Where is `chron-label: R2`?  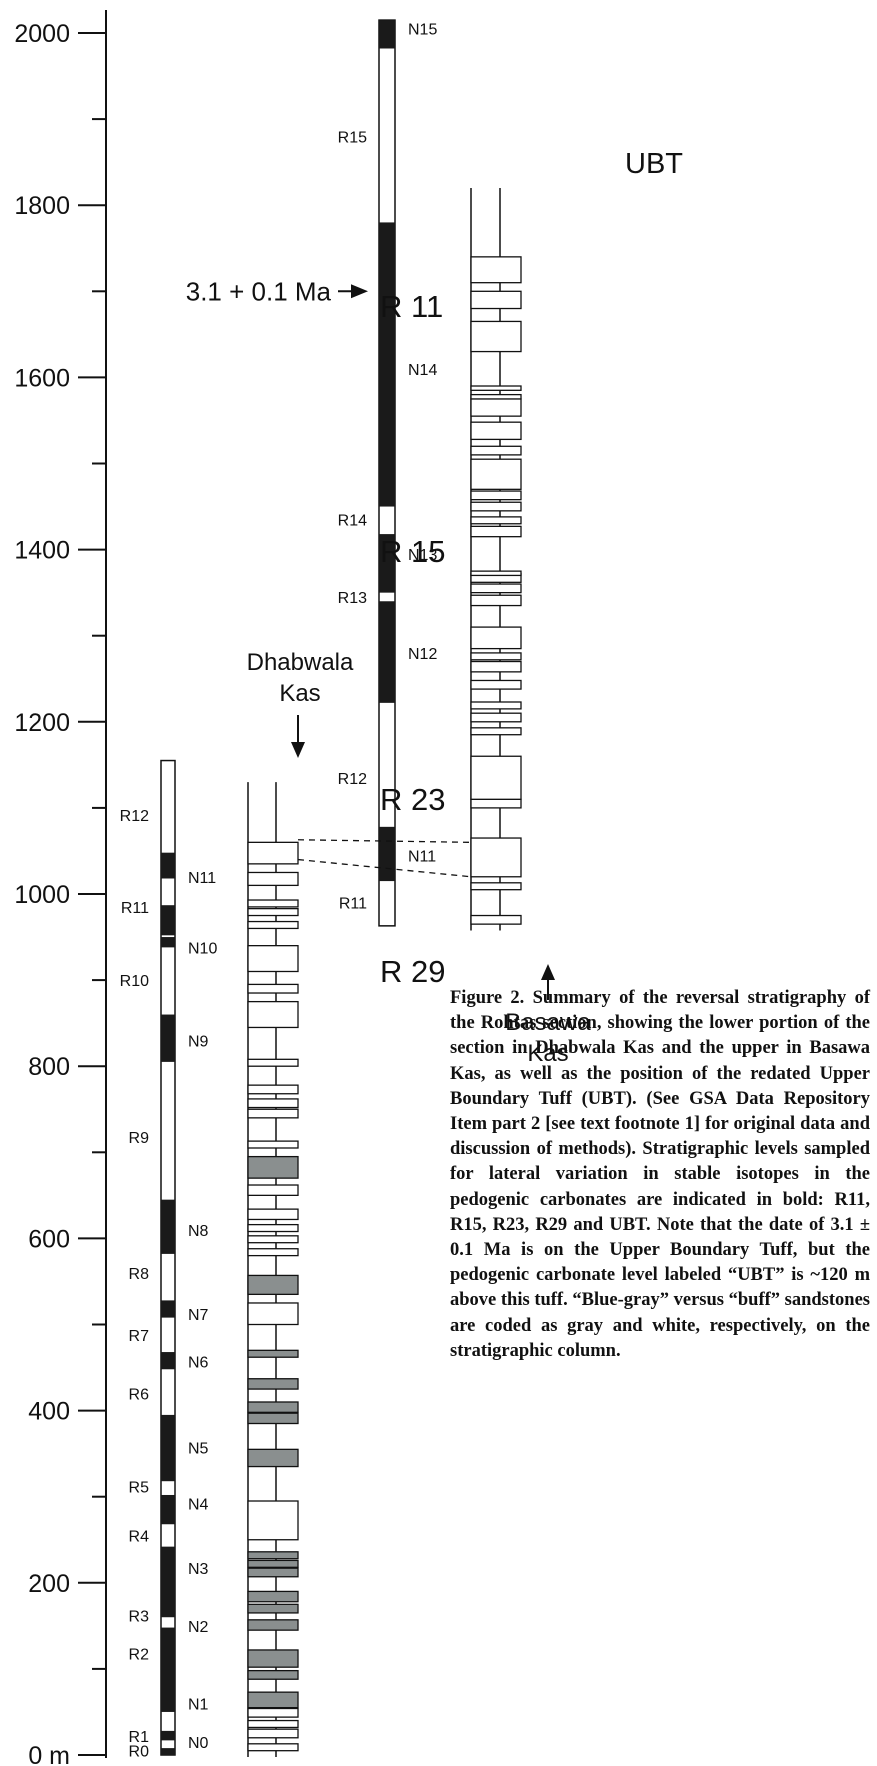
chron-label: R2 is located at coordinates (139, 1654).